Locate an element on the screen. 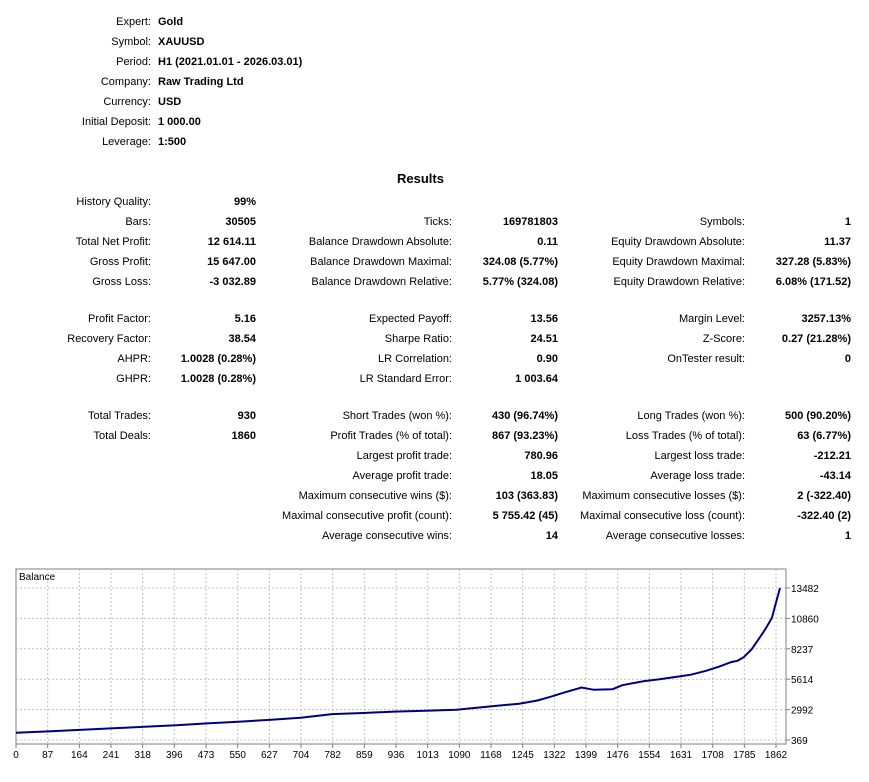  stat-label: Equity Drawdown Absolute: is located at coordinates (678, 242).